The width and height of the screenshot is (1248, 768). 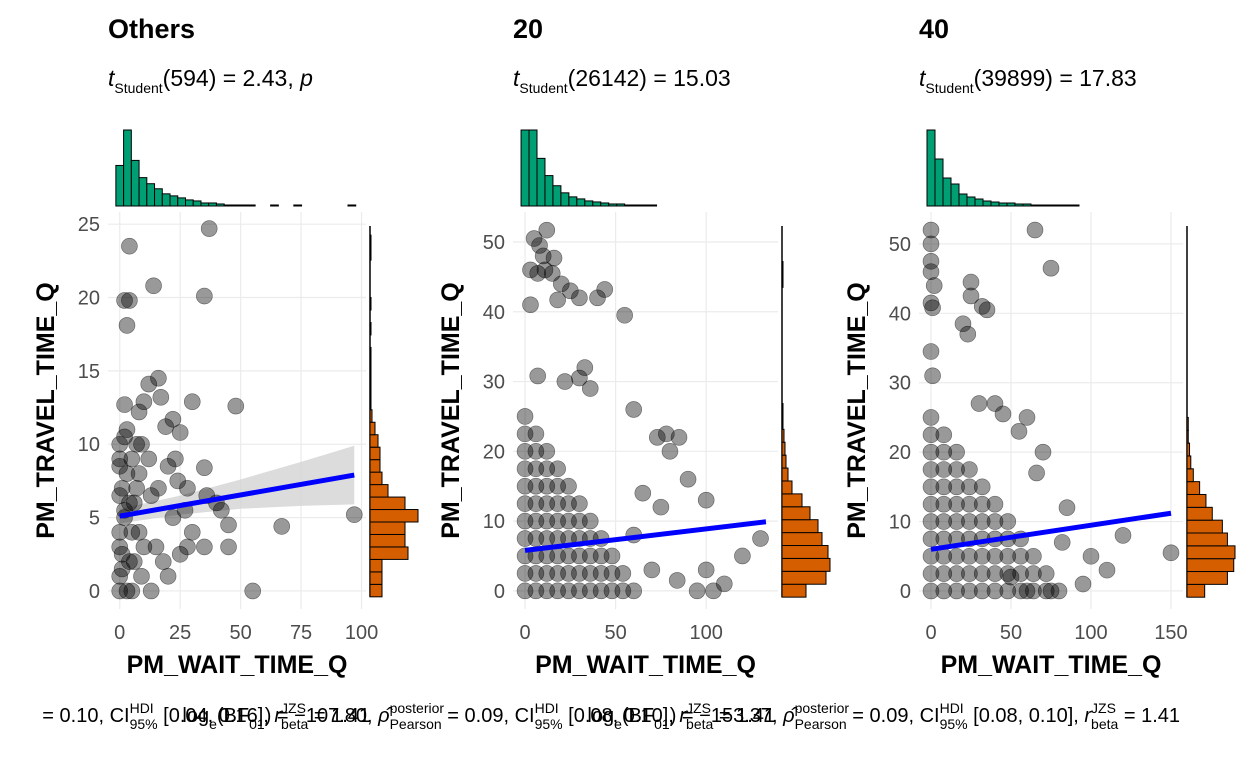 I want to click on text-segment: (BF, so click(x=233, y=716).